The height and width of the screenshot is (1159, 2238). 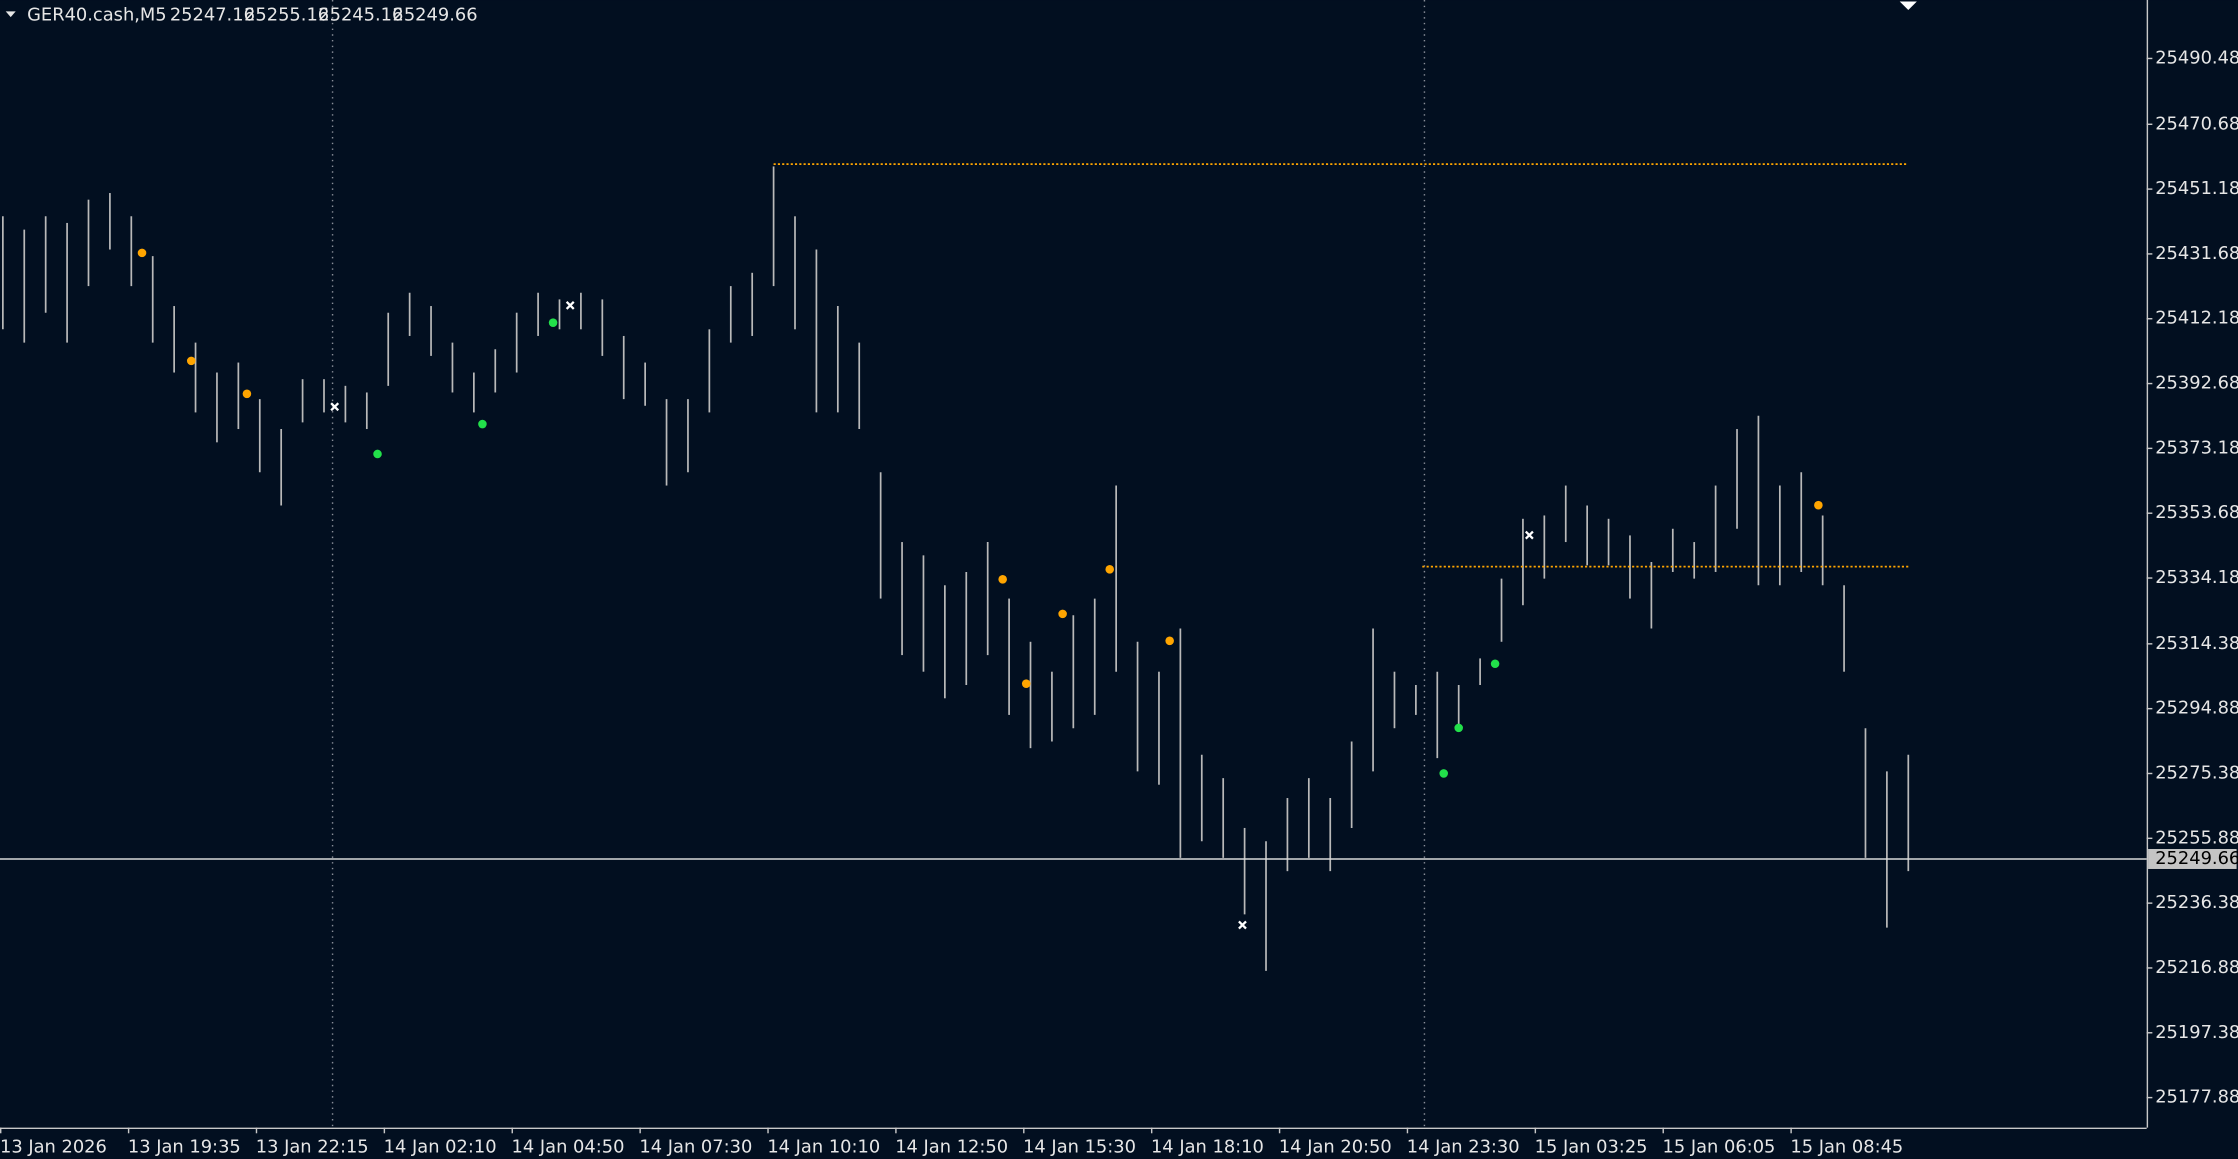 I want to click on y-tick-label: 25294.88, so click(x=2196, y=708).